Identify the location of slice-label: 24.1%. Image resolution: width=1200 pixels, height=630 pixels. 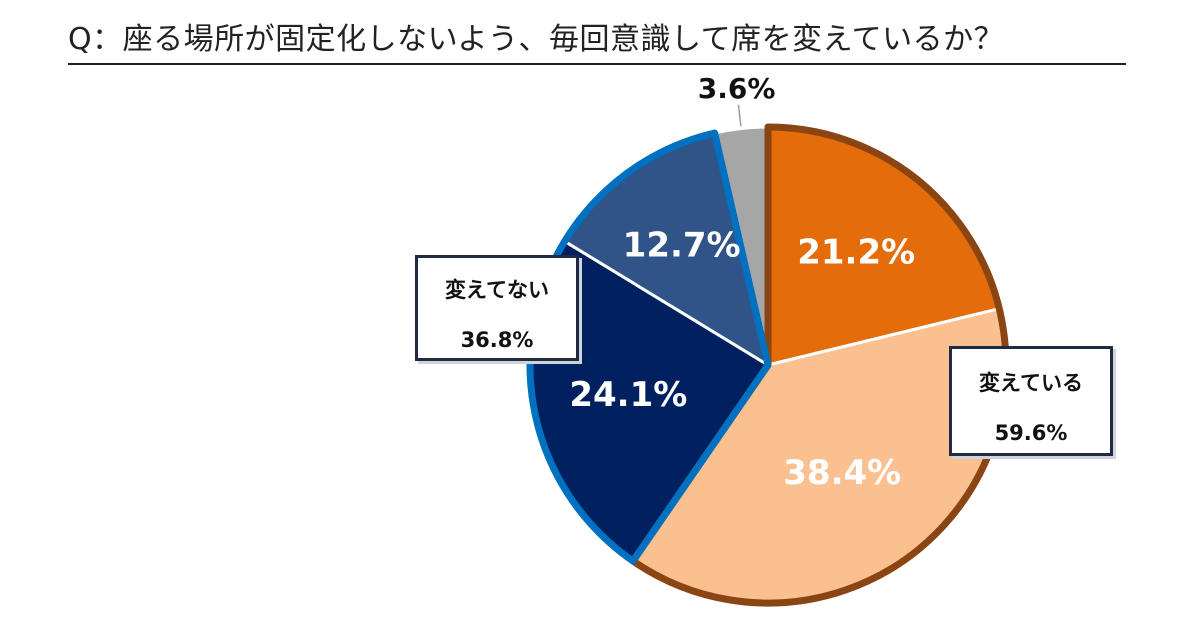
(628, 395).